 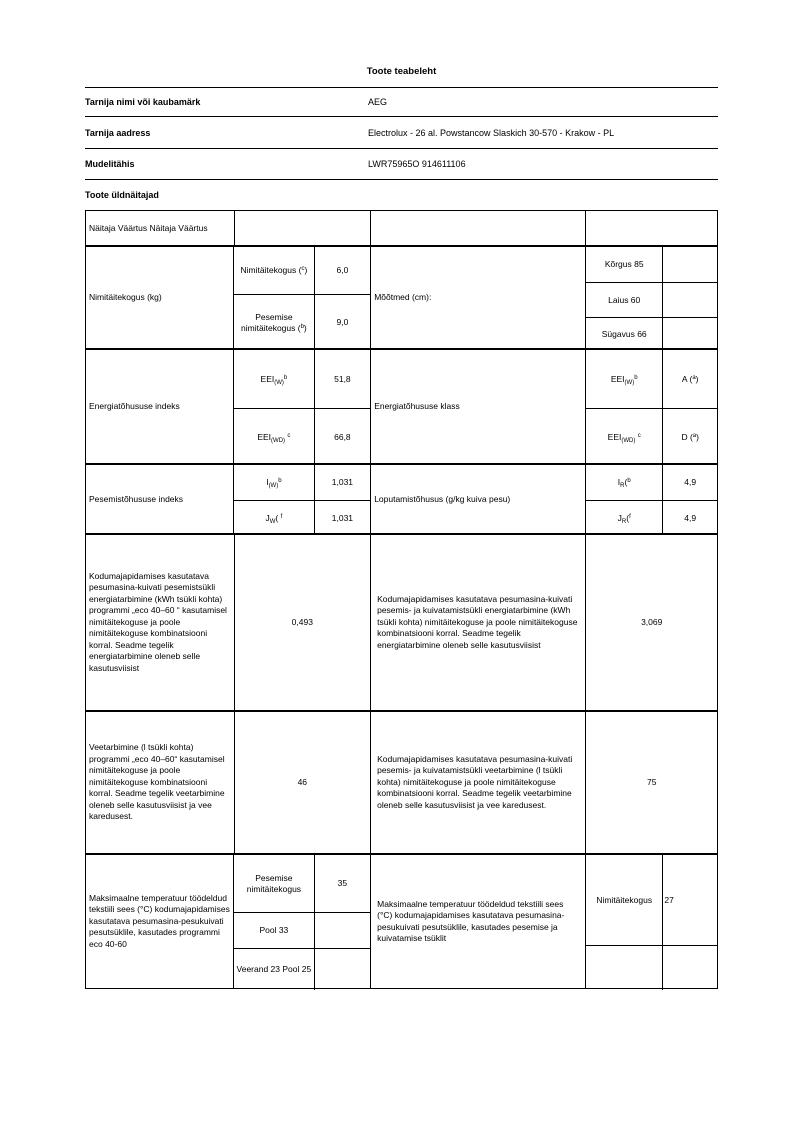 I want to click on max-temp-washdry-rated-label: Nimitäitekogus, so click(x=624, y=900).